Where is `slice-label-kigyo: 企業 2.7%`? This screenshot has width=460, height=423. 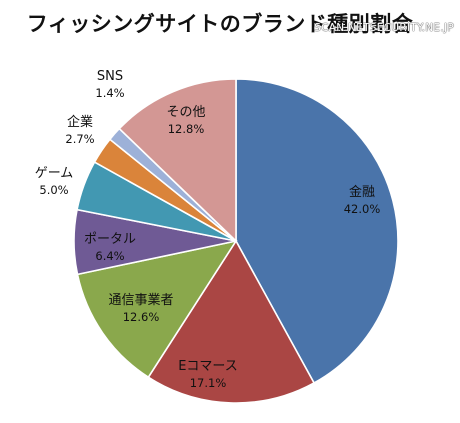 slice-label-kigyo: 企業 2.7% is located at coordinates (79, 130).